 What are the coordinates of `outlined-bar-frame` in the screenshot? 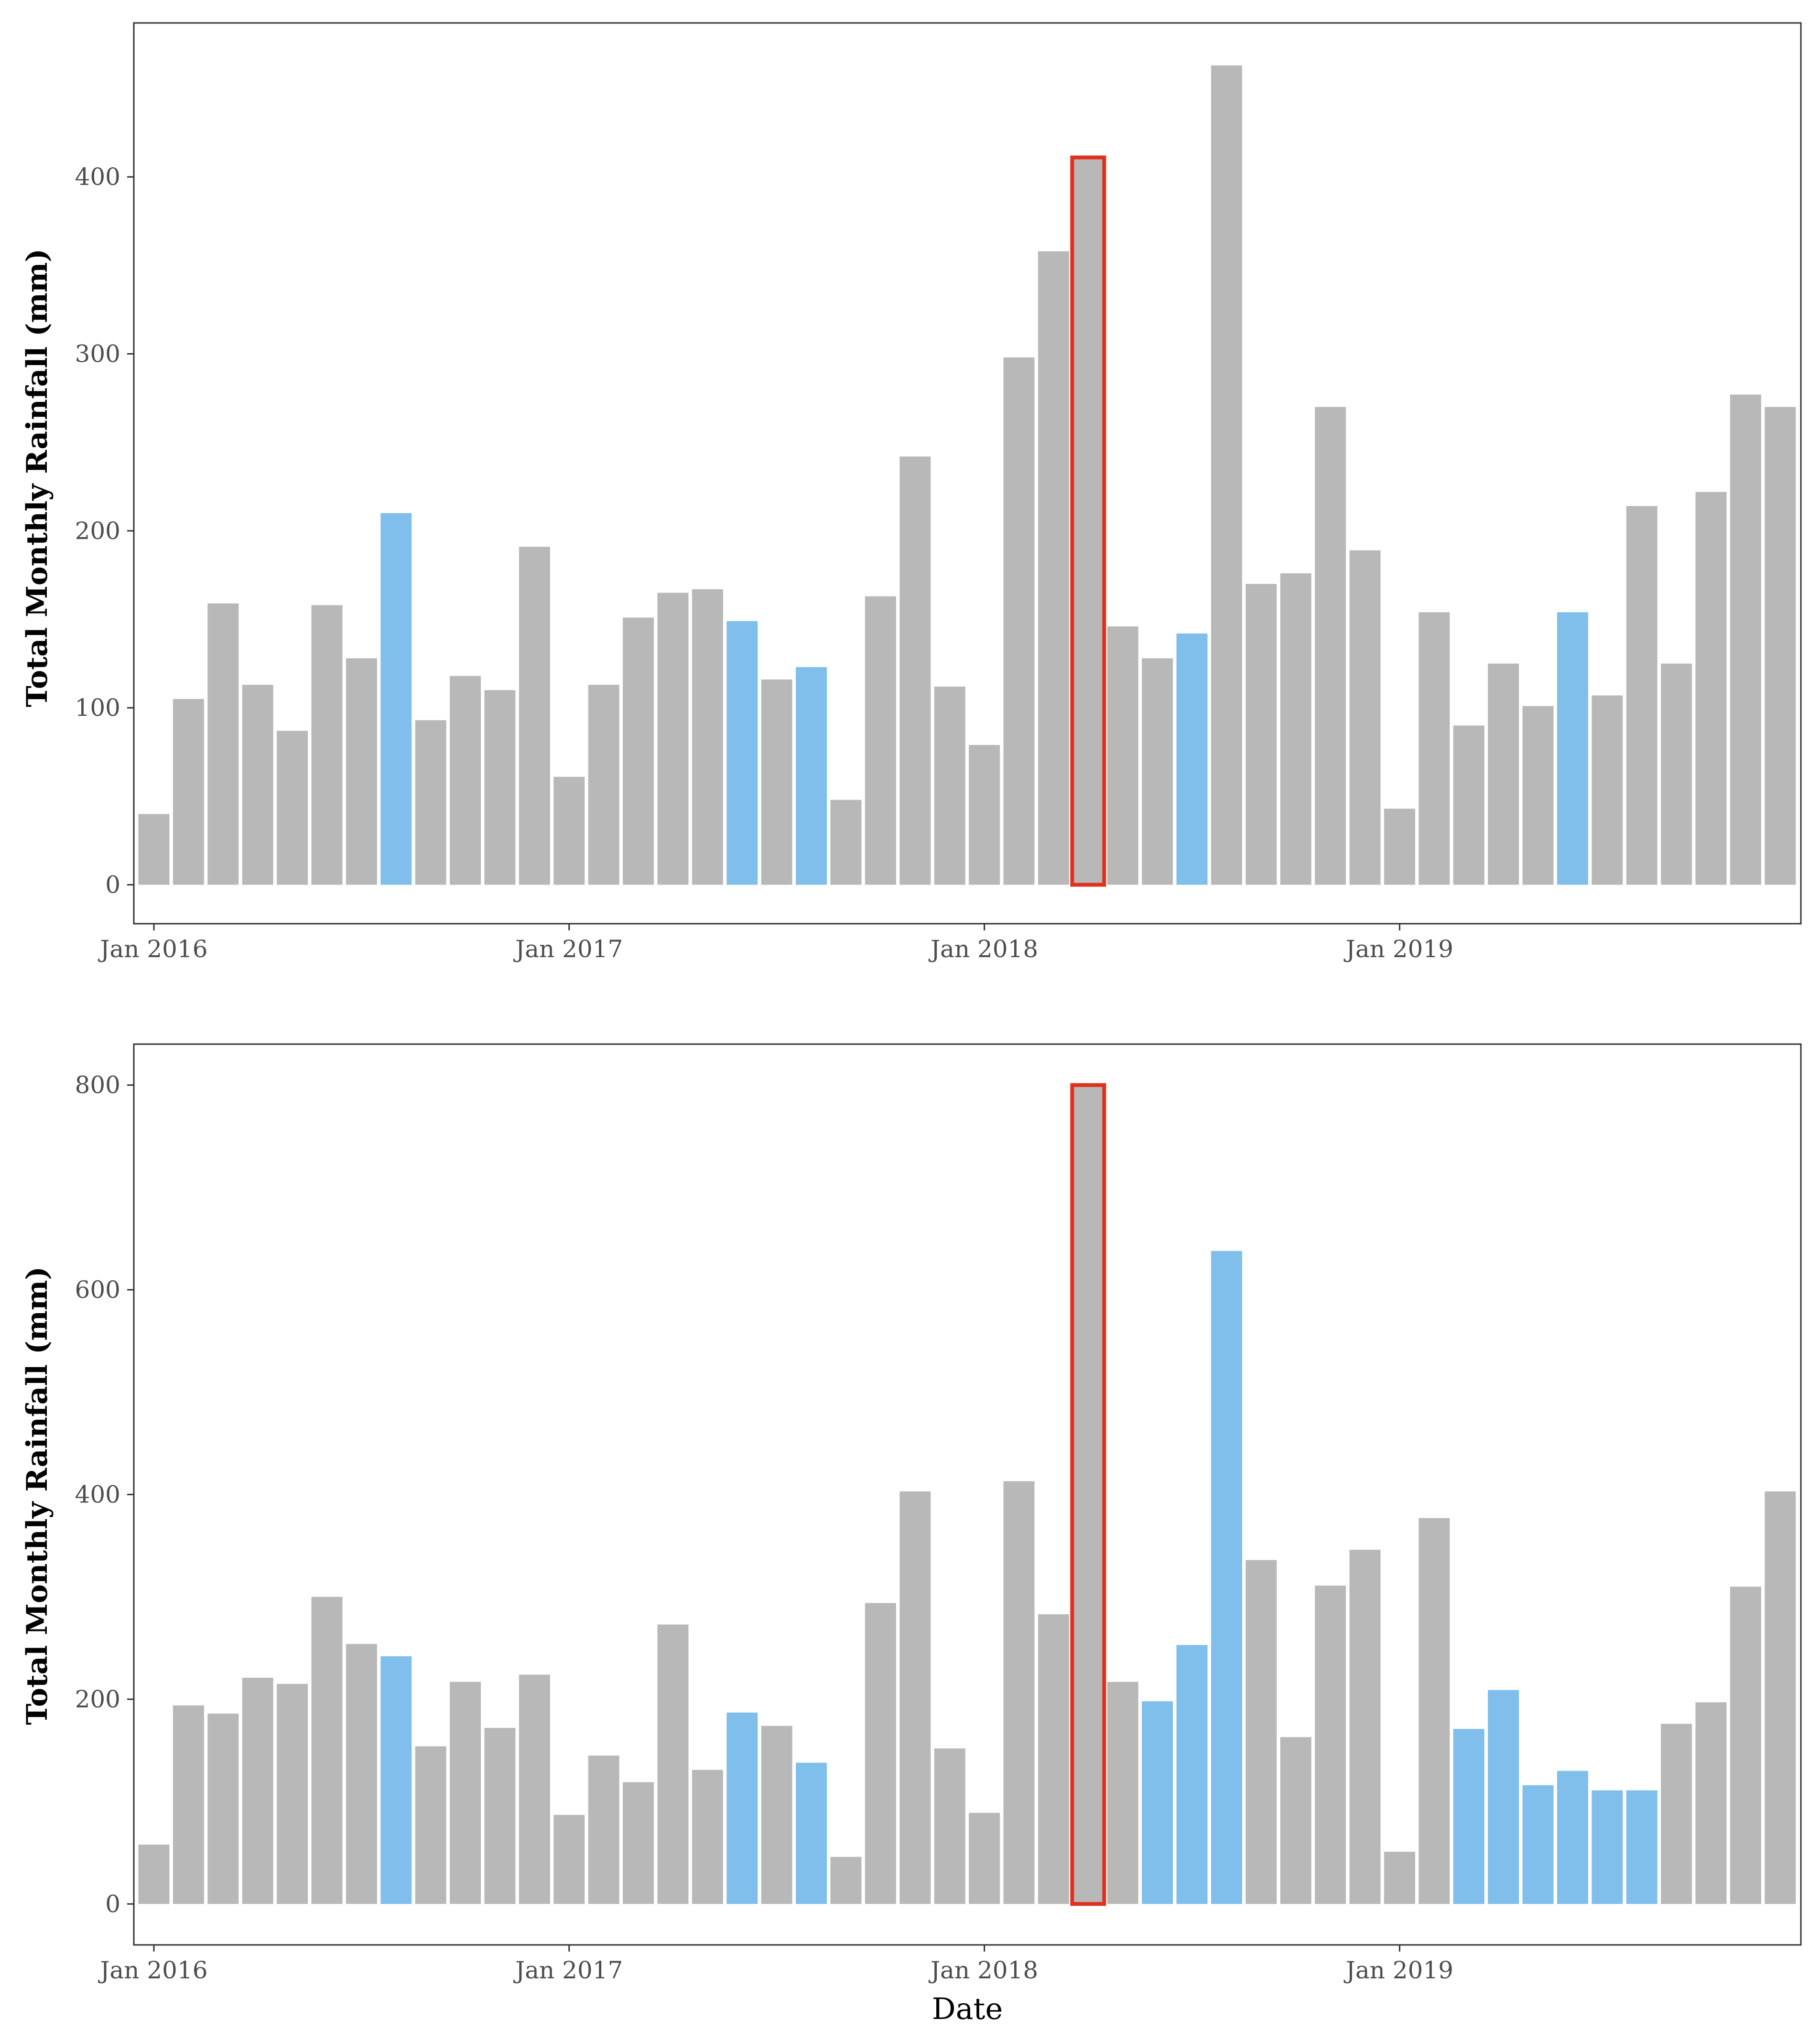 It's located at (1088, 1494).